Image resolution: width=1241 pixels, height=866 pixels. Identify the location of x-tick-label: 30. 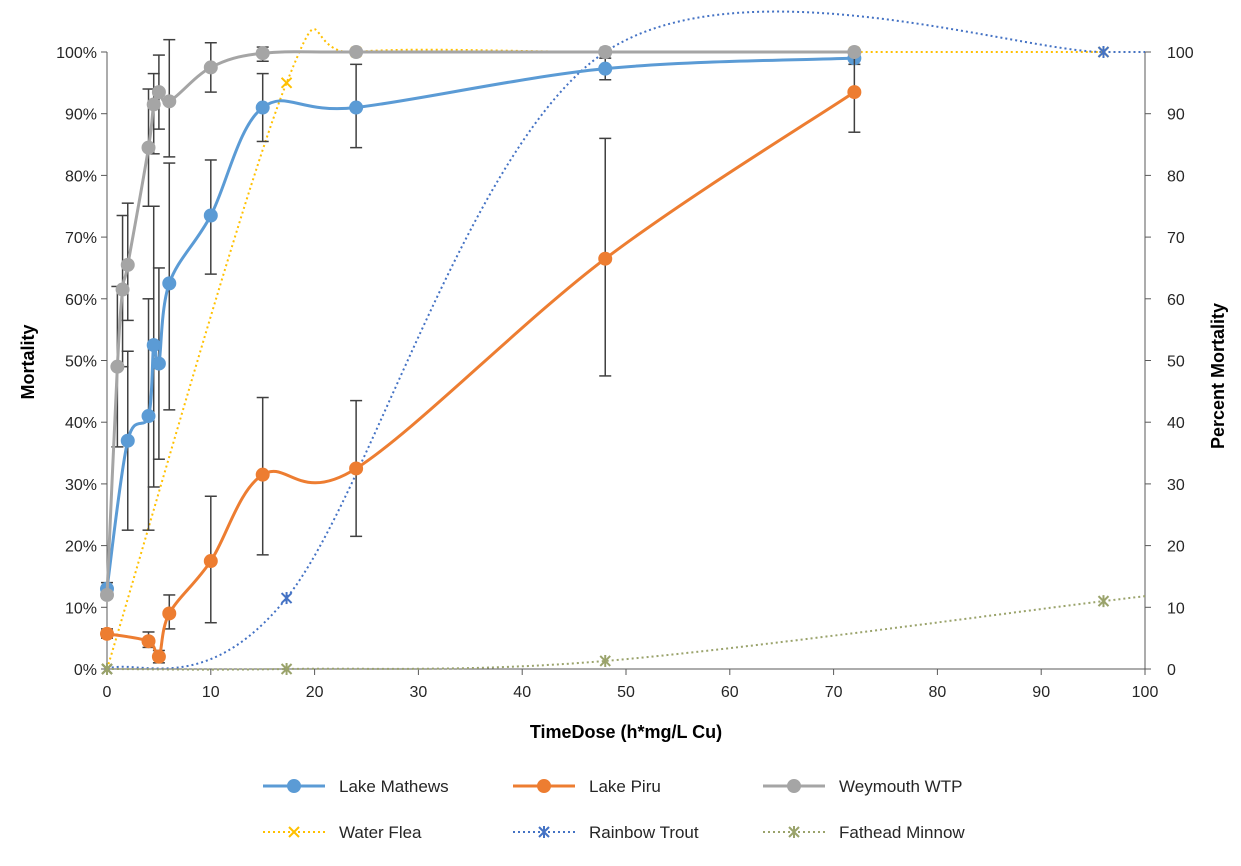
(419, 692).